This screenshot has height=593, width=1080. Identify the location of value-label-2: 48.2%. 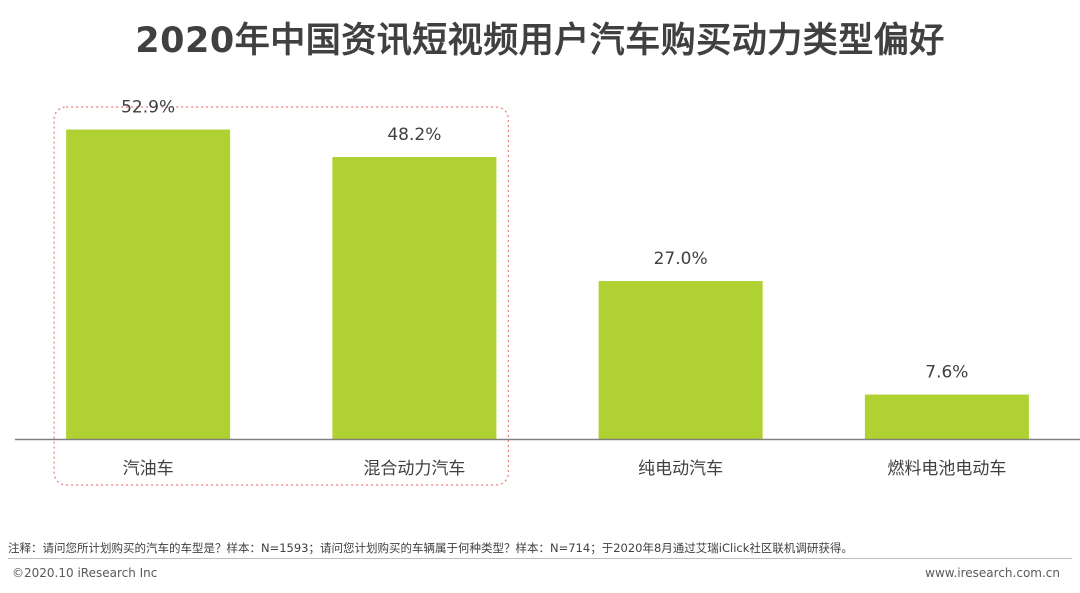
(414, 135).